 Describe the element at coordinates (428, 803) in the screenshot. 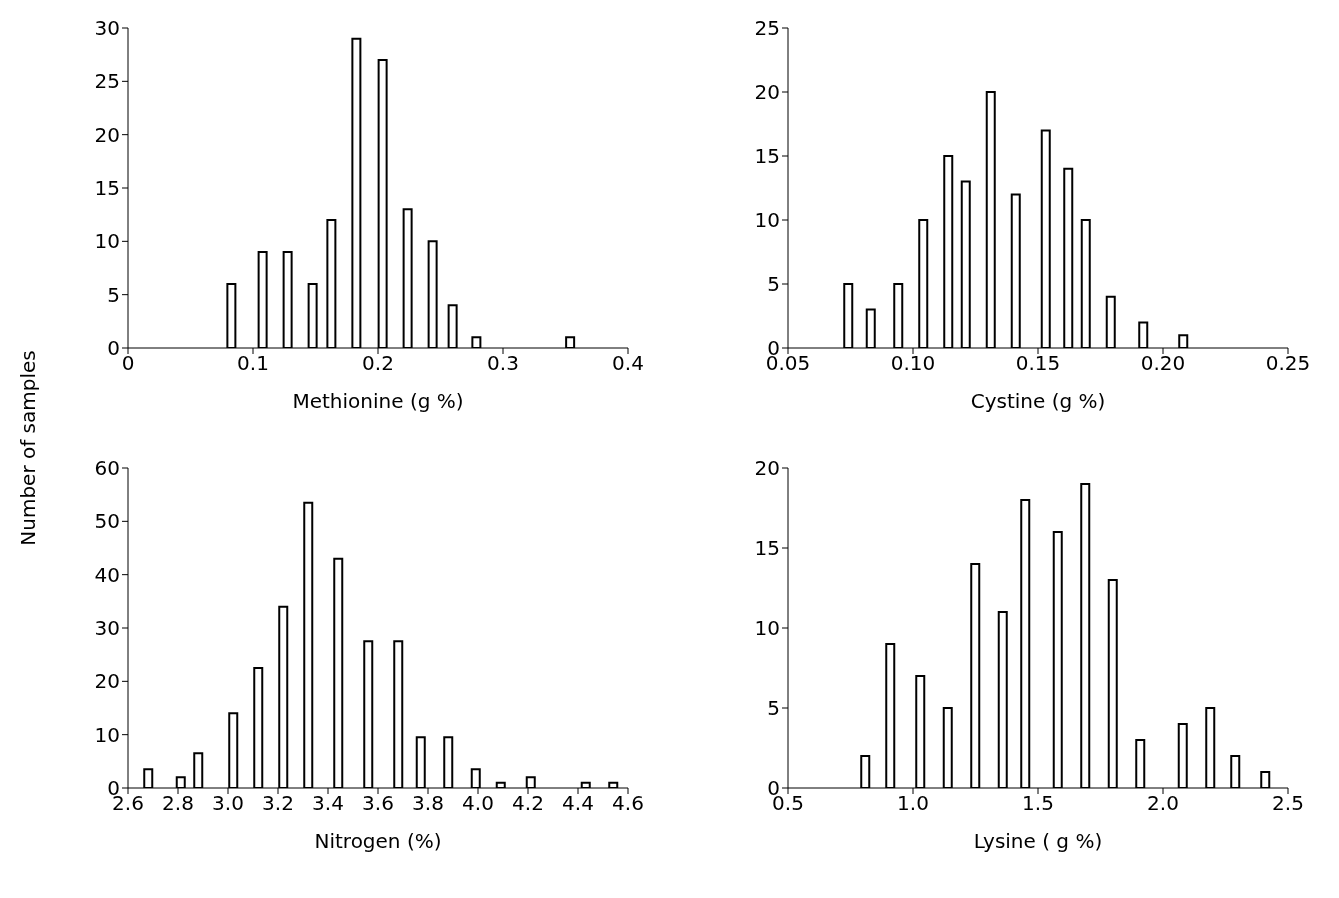

I see `x-tick-label: 3.8` at that location.